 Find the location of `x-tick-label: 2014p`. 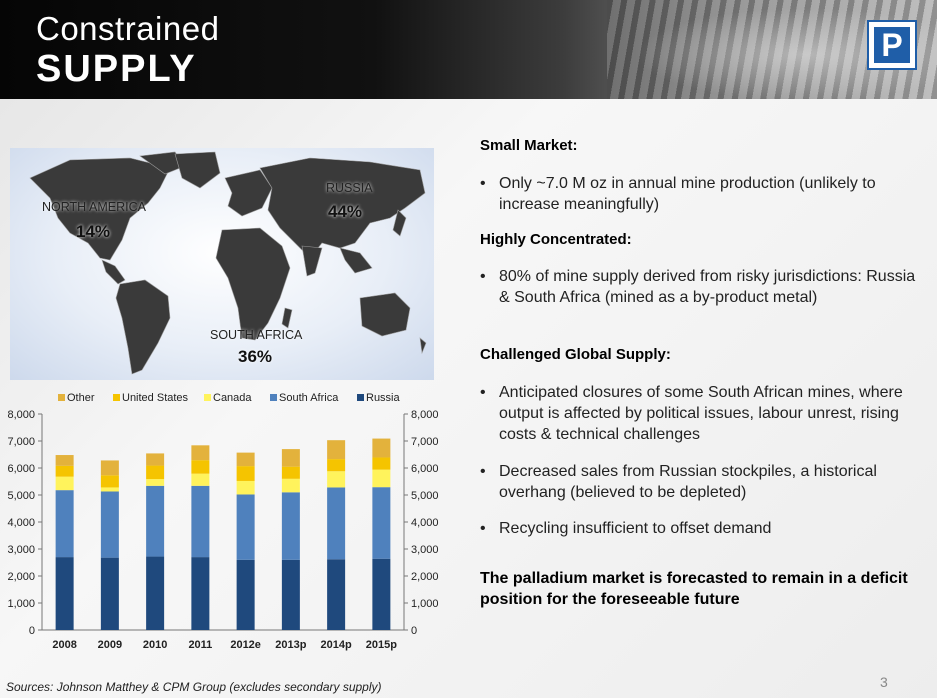

x-tick-label: 2014p is located at coordinates (336, 645).